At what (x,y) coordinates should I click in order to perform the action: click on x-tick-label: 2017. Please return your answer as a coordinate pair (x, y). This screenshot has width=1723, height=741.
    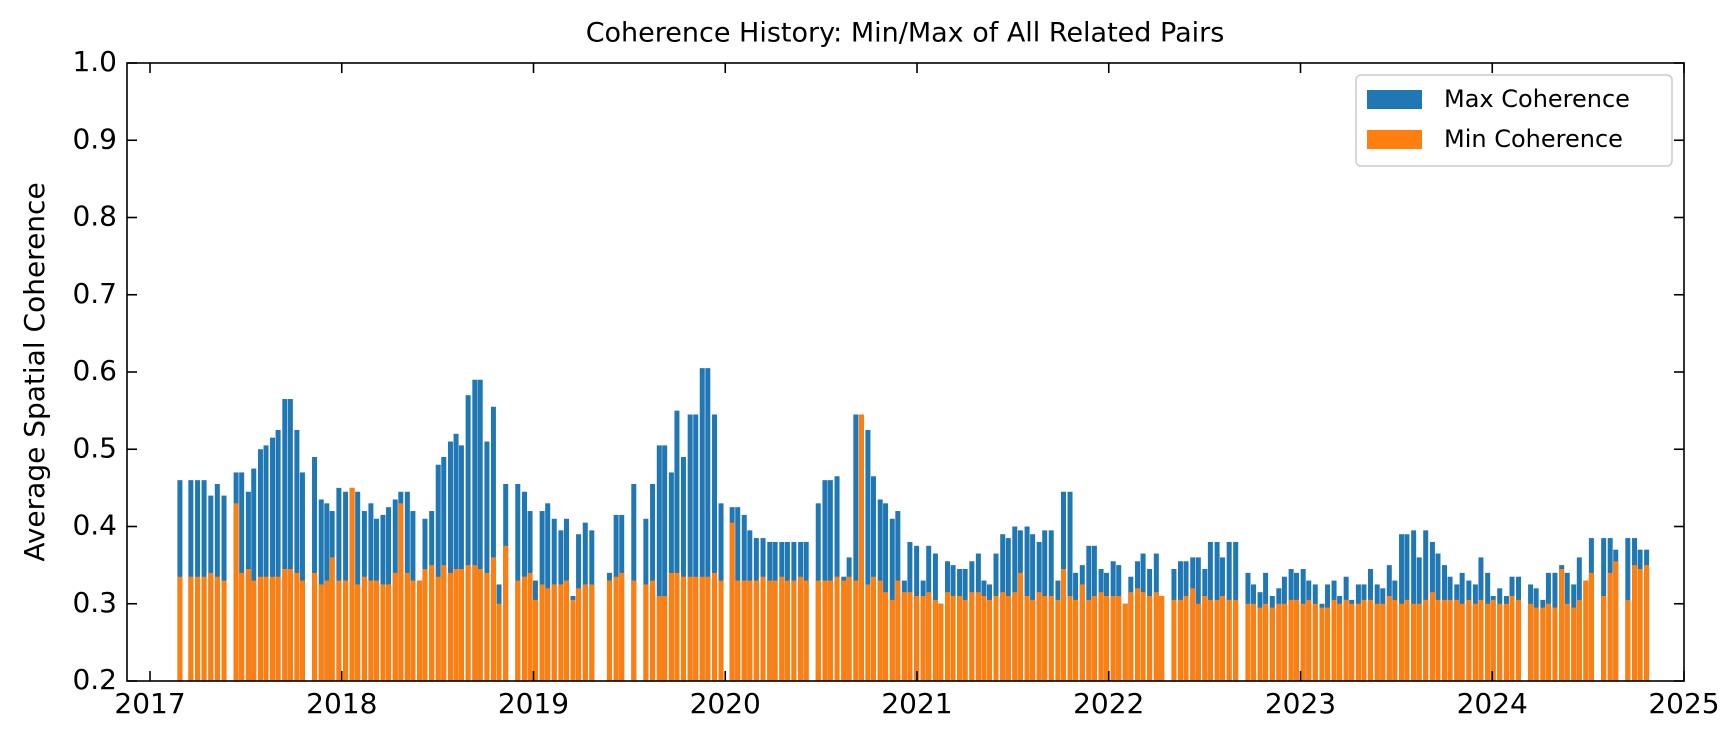
    Looking at the image, I should click on (149, 703).